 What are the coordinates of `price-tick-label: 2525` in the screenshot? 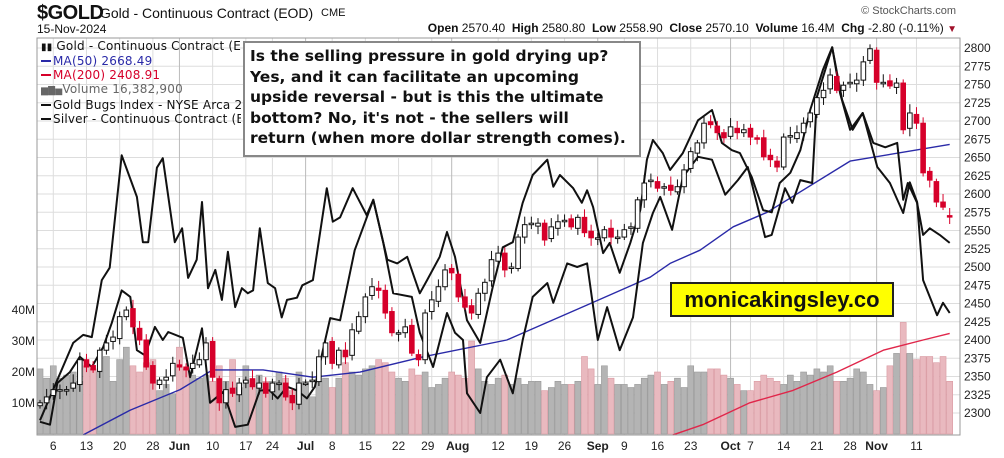 It's located at (977, 249).